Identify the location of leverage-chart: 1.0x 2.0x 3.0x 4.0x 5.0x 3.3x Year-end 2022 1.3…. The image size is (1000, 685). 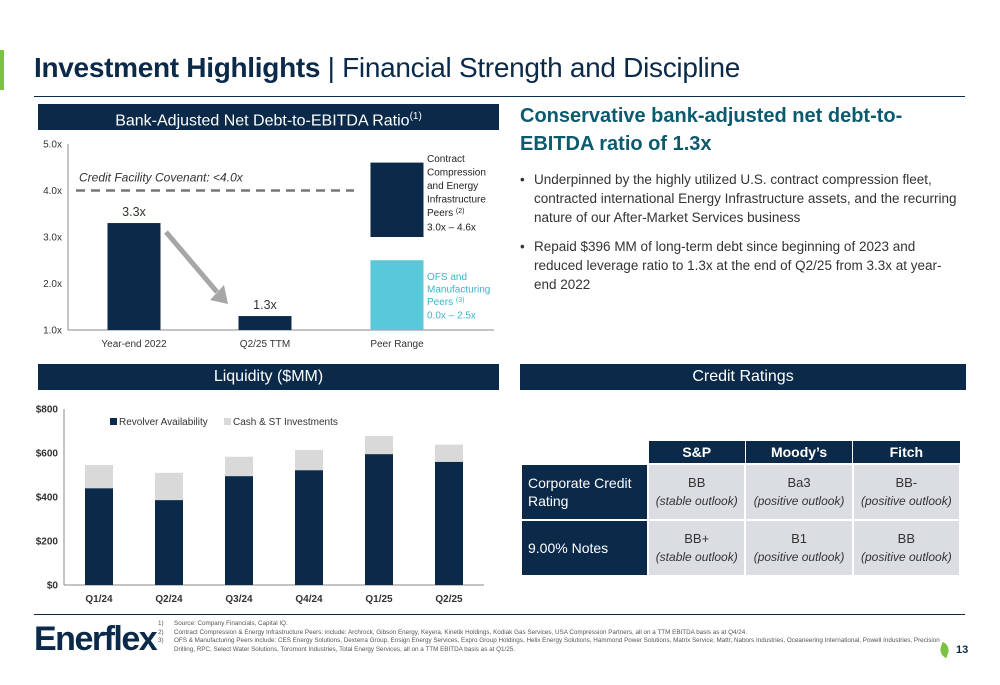
(268, 245).